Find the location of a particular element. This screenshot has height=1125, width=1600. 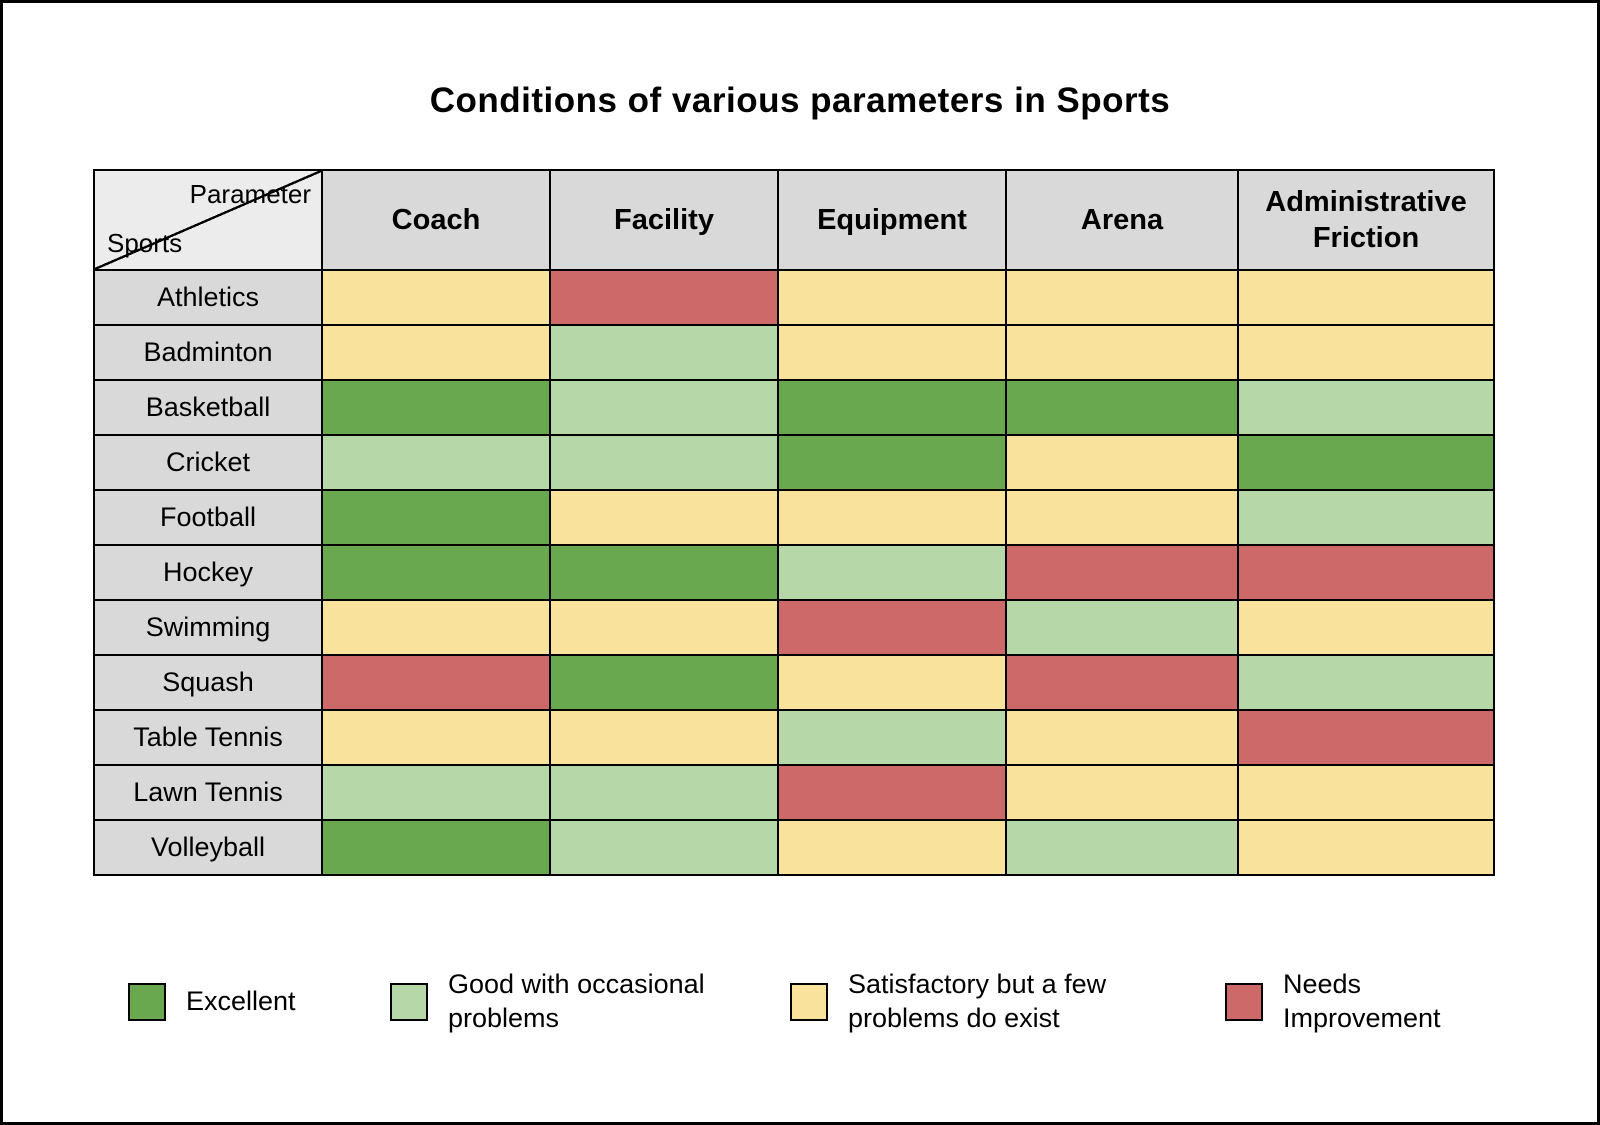

row-header: Athletics is located at coordinates (208, 297).